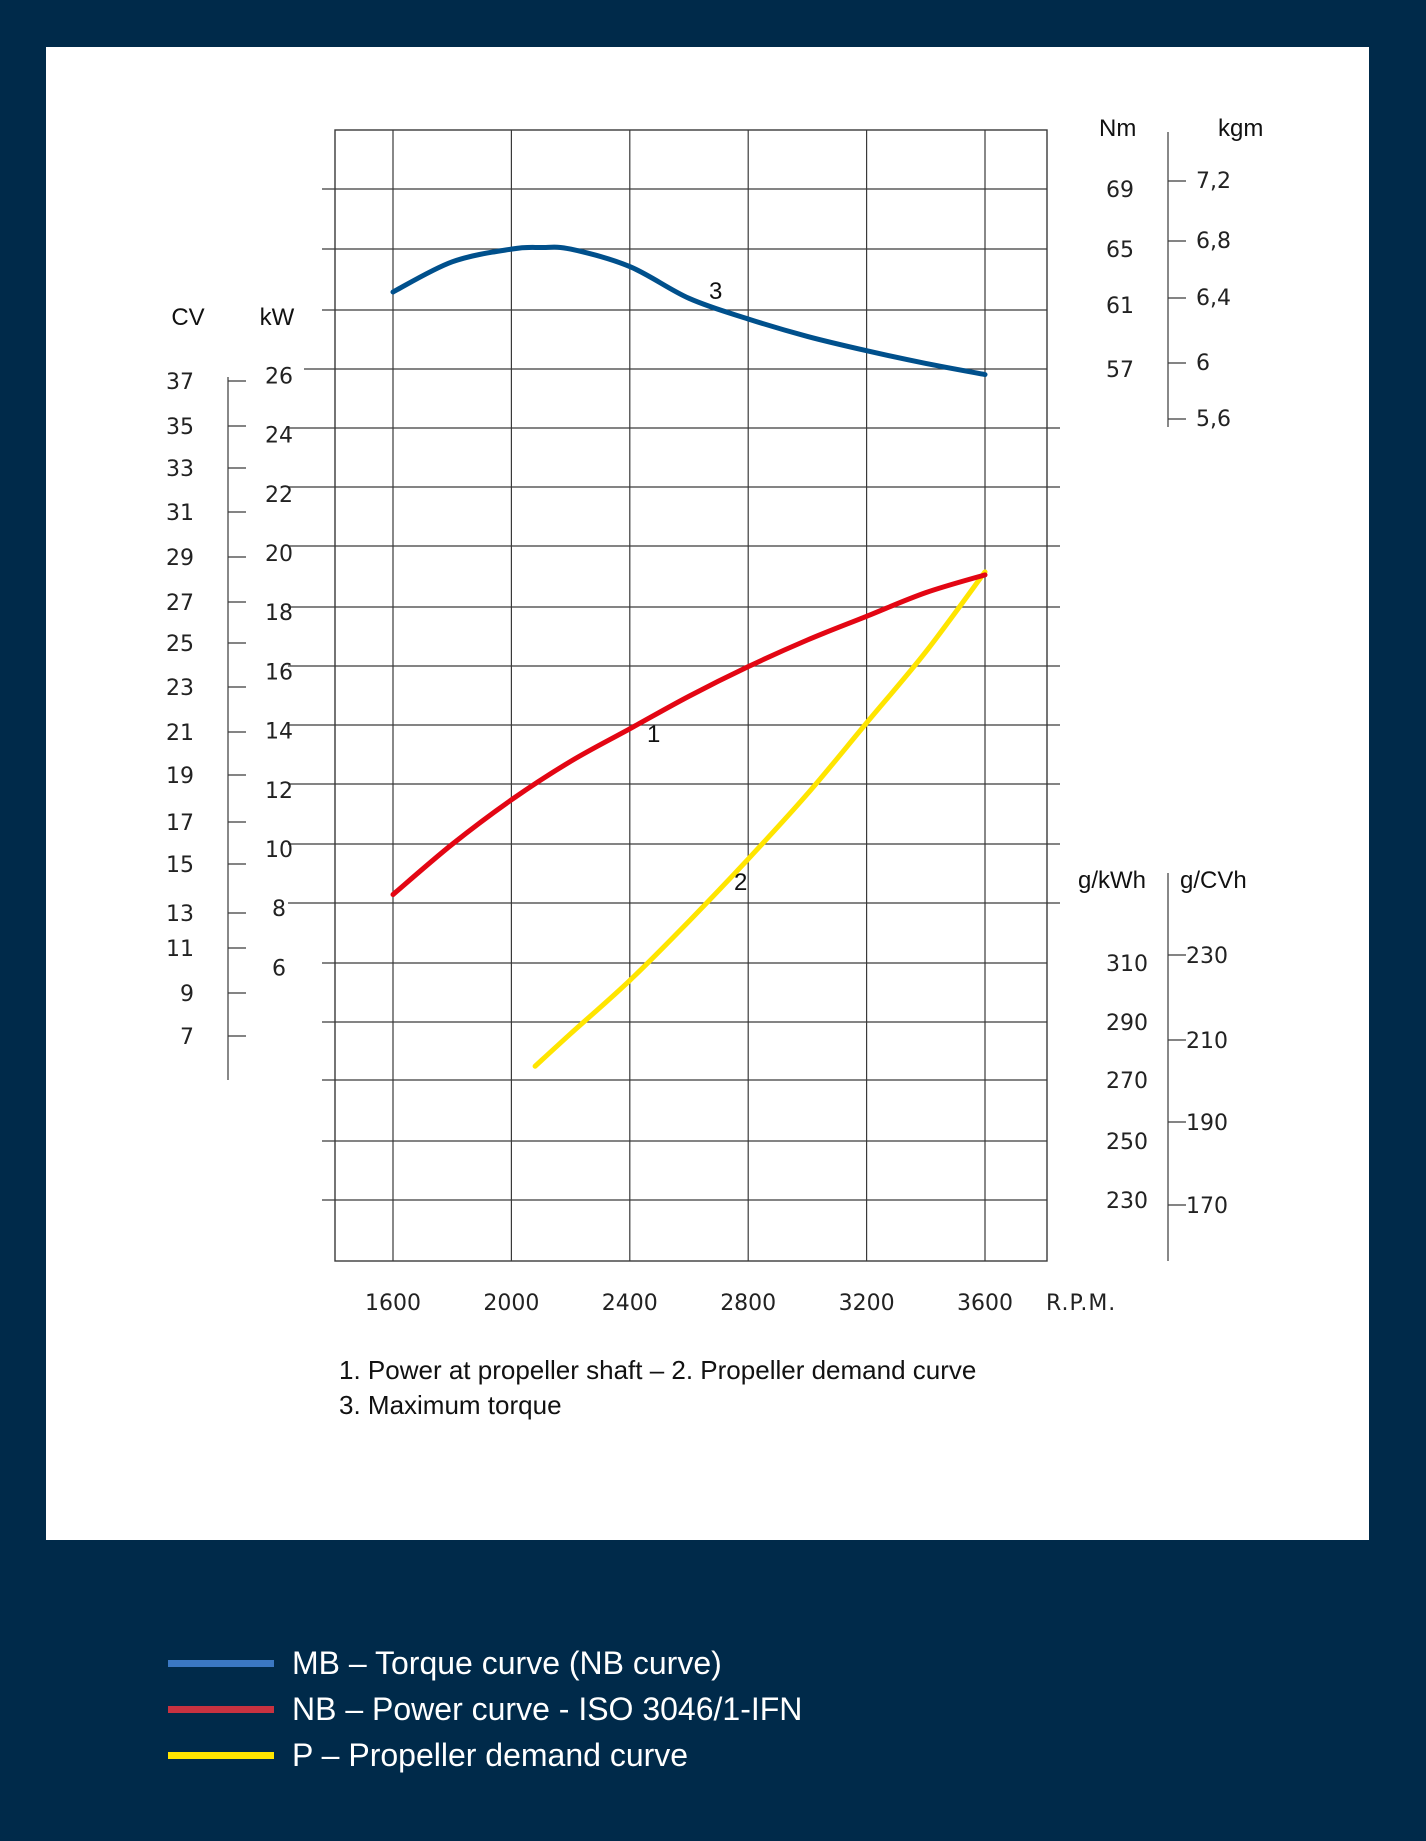  I want to click on kw-tick-label: 16, so click(279, 672).